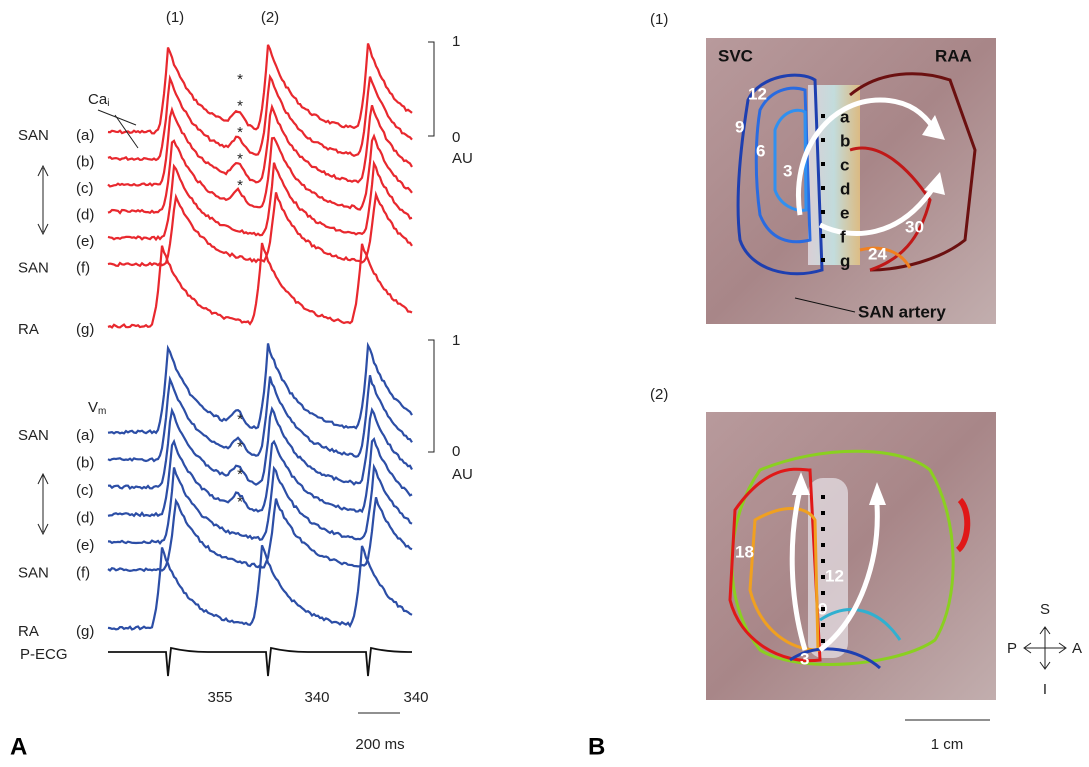  What do you see at coordinates (596, 746) in the screenshot?
I see `panel-label: B` at bounding box center [596, 746].